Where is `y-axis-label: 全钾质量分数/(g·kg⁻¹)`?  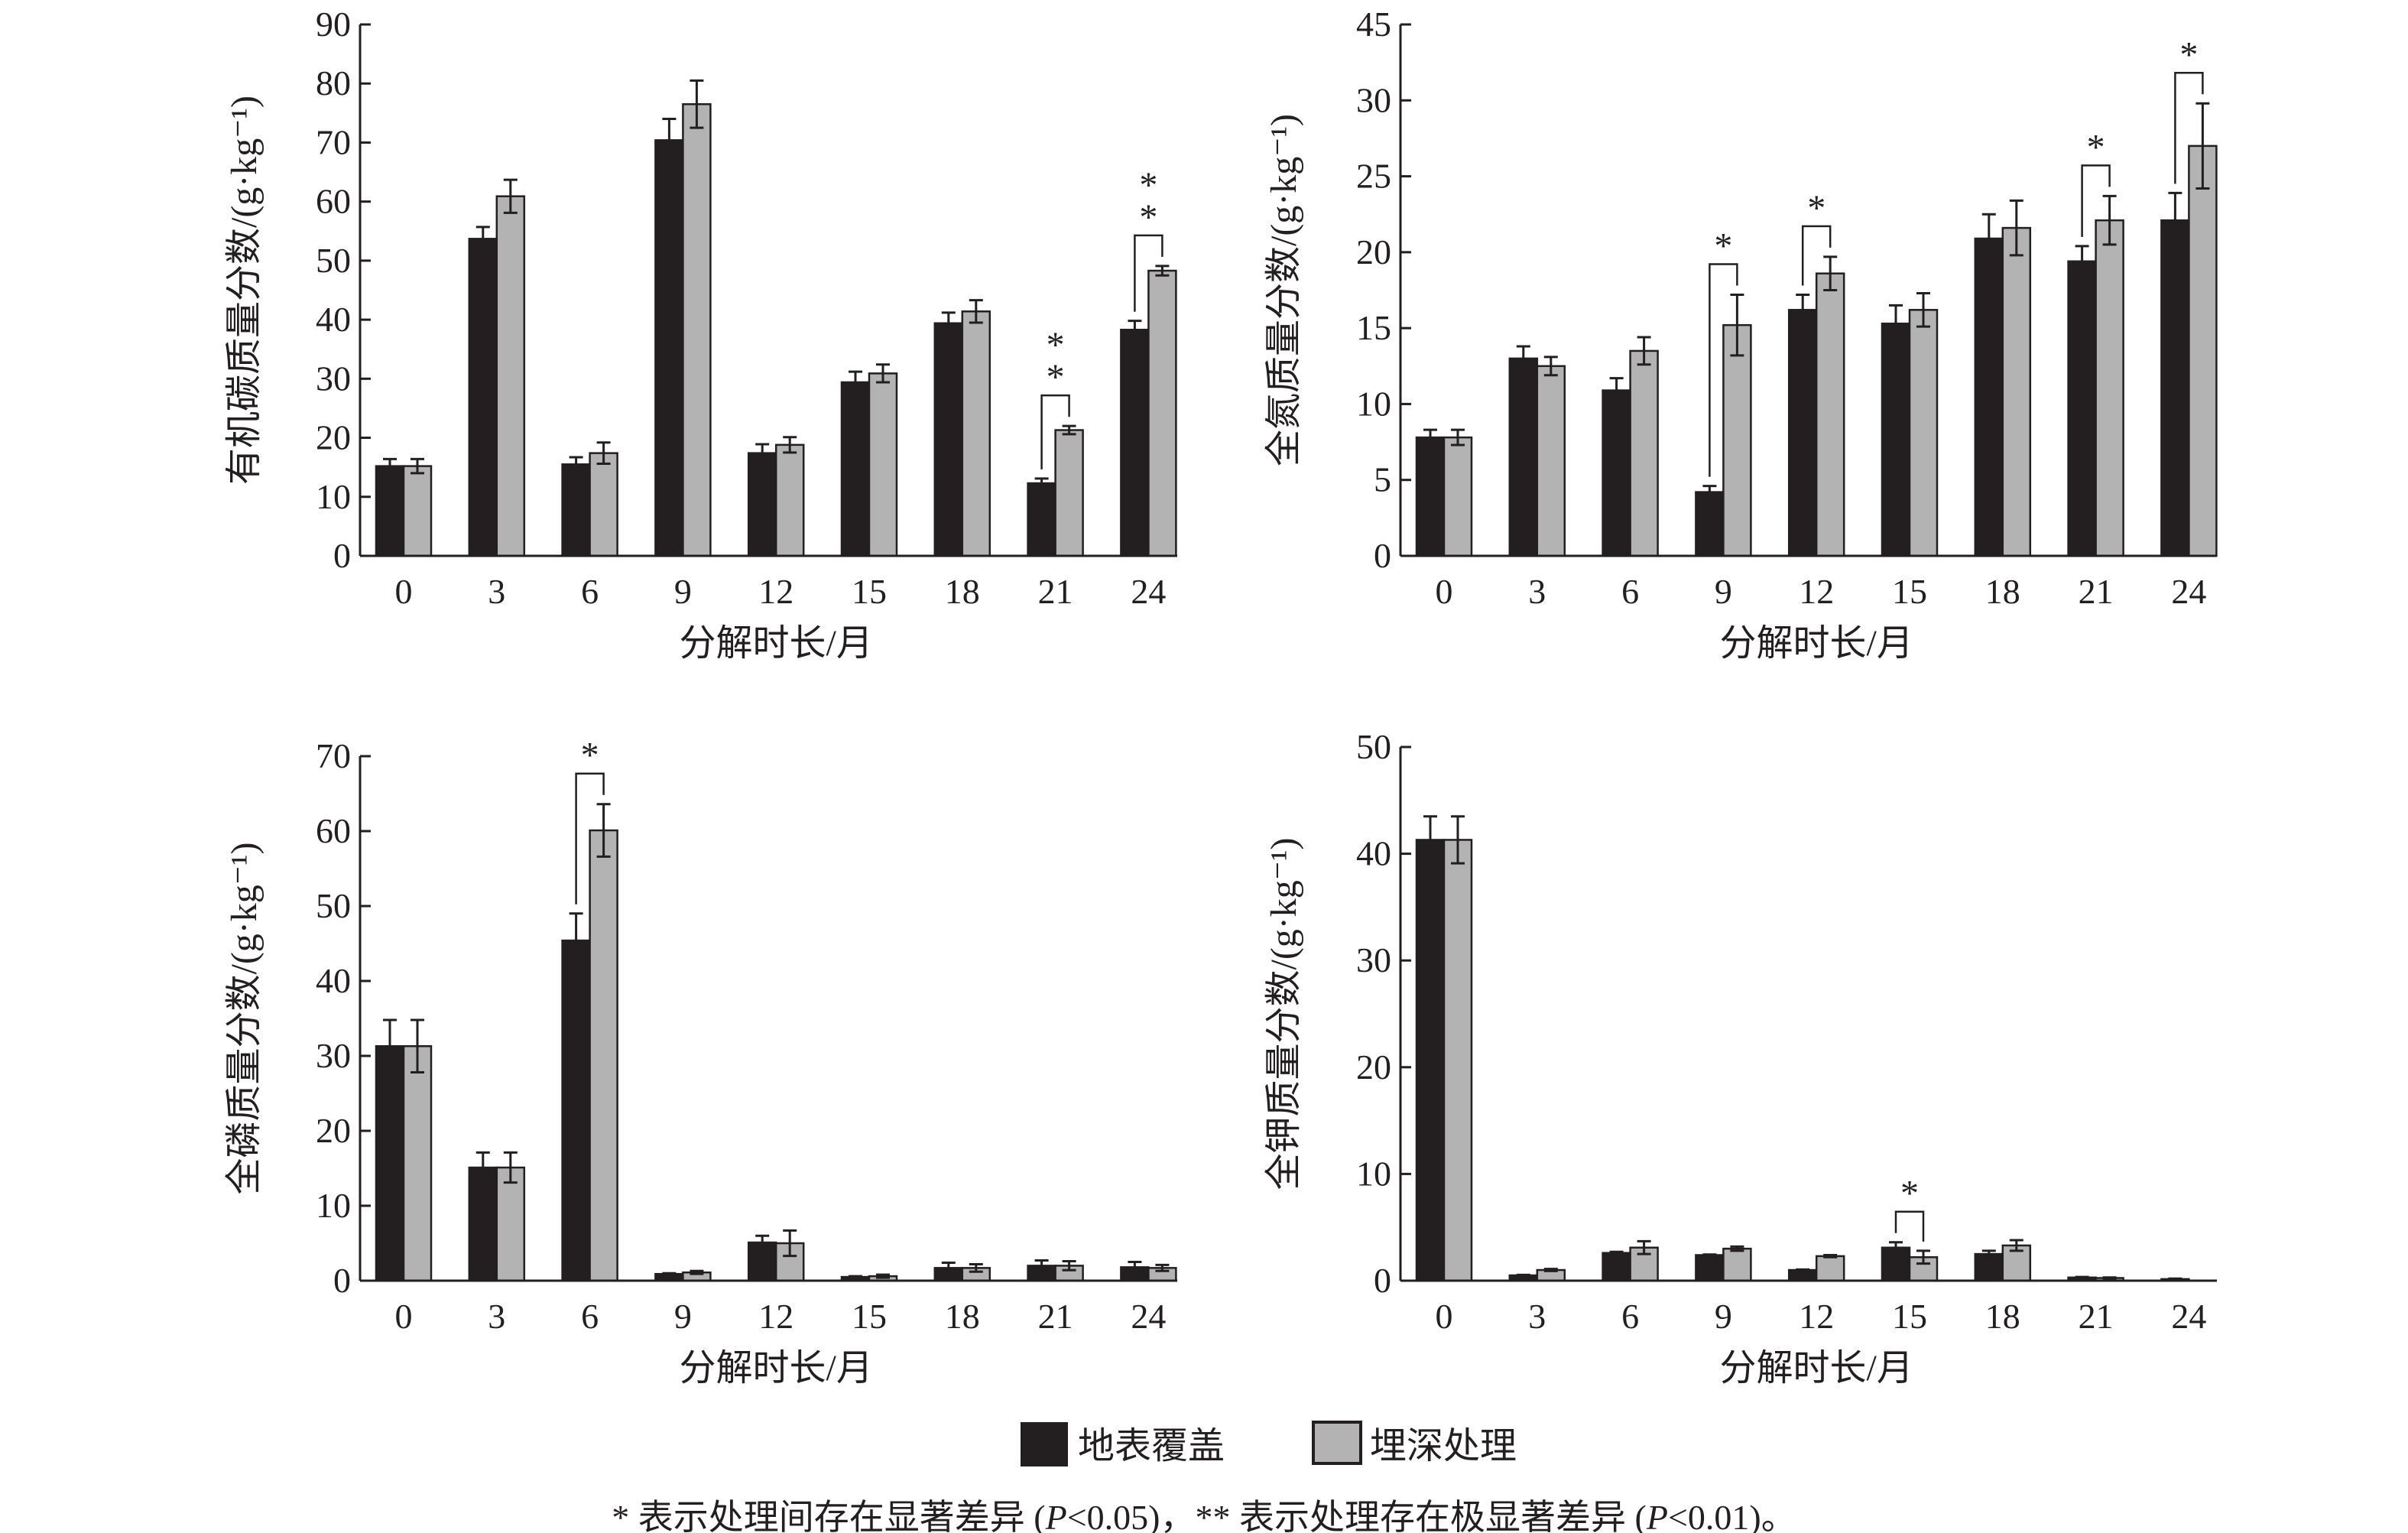
y-axis-label: 全钾质量分数/(g·kg⁻¹) is located at coordinates (1284, 1013).